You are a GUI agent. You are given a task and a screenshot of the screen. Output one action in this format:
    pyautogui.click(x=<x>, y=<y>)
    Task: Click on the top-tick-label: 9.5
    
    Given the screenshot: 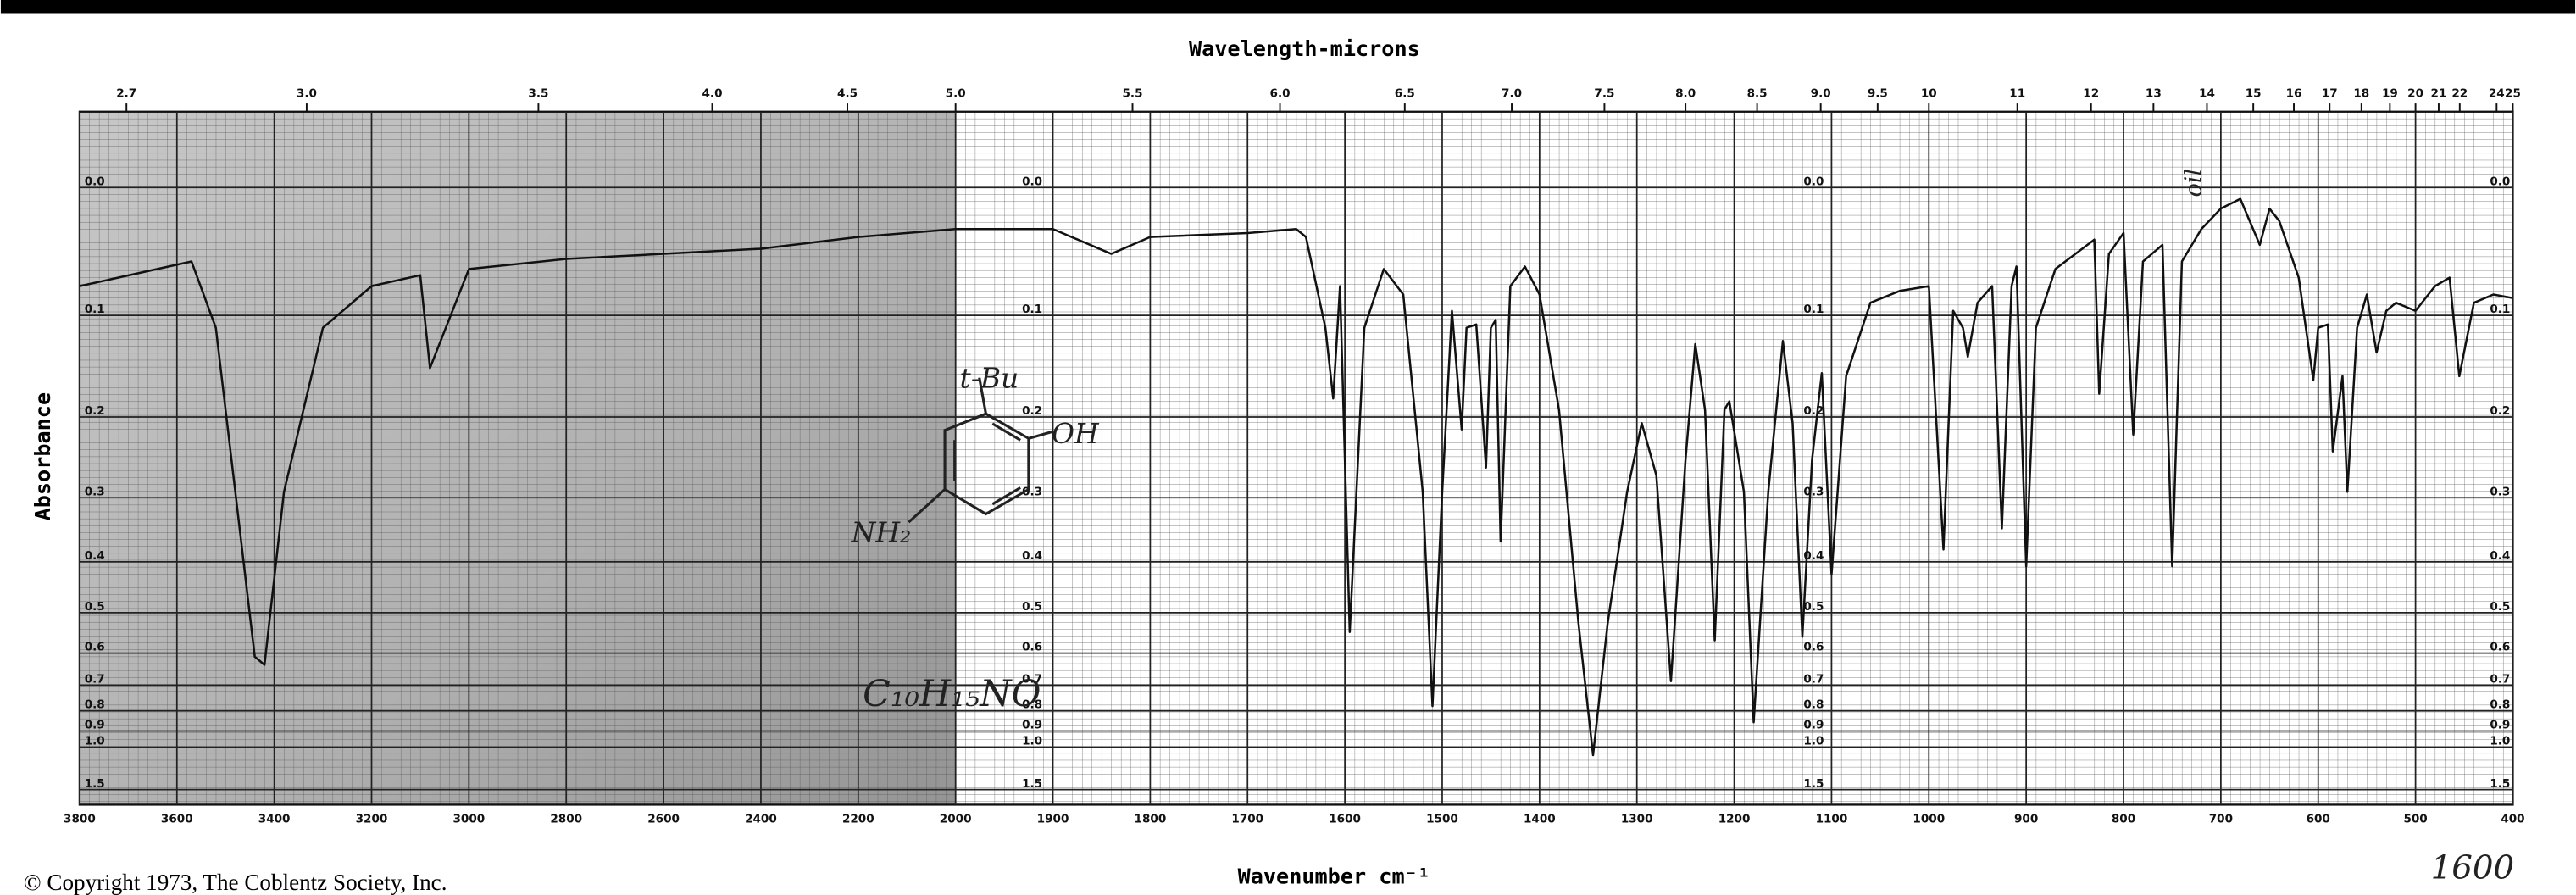 What is the action you would take?
    pyautogui.click(x=1878, y=93)
    